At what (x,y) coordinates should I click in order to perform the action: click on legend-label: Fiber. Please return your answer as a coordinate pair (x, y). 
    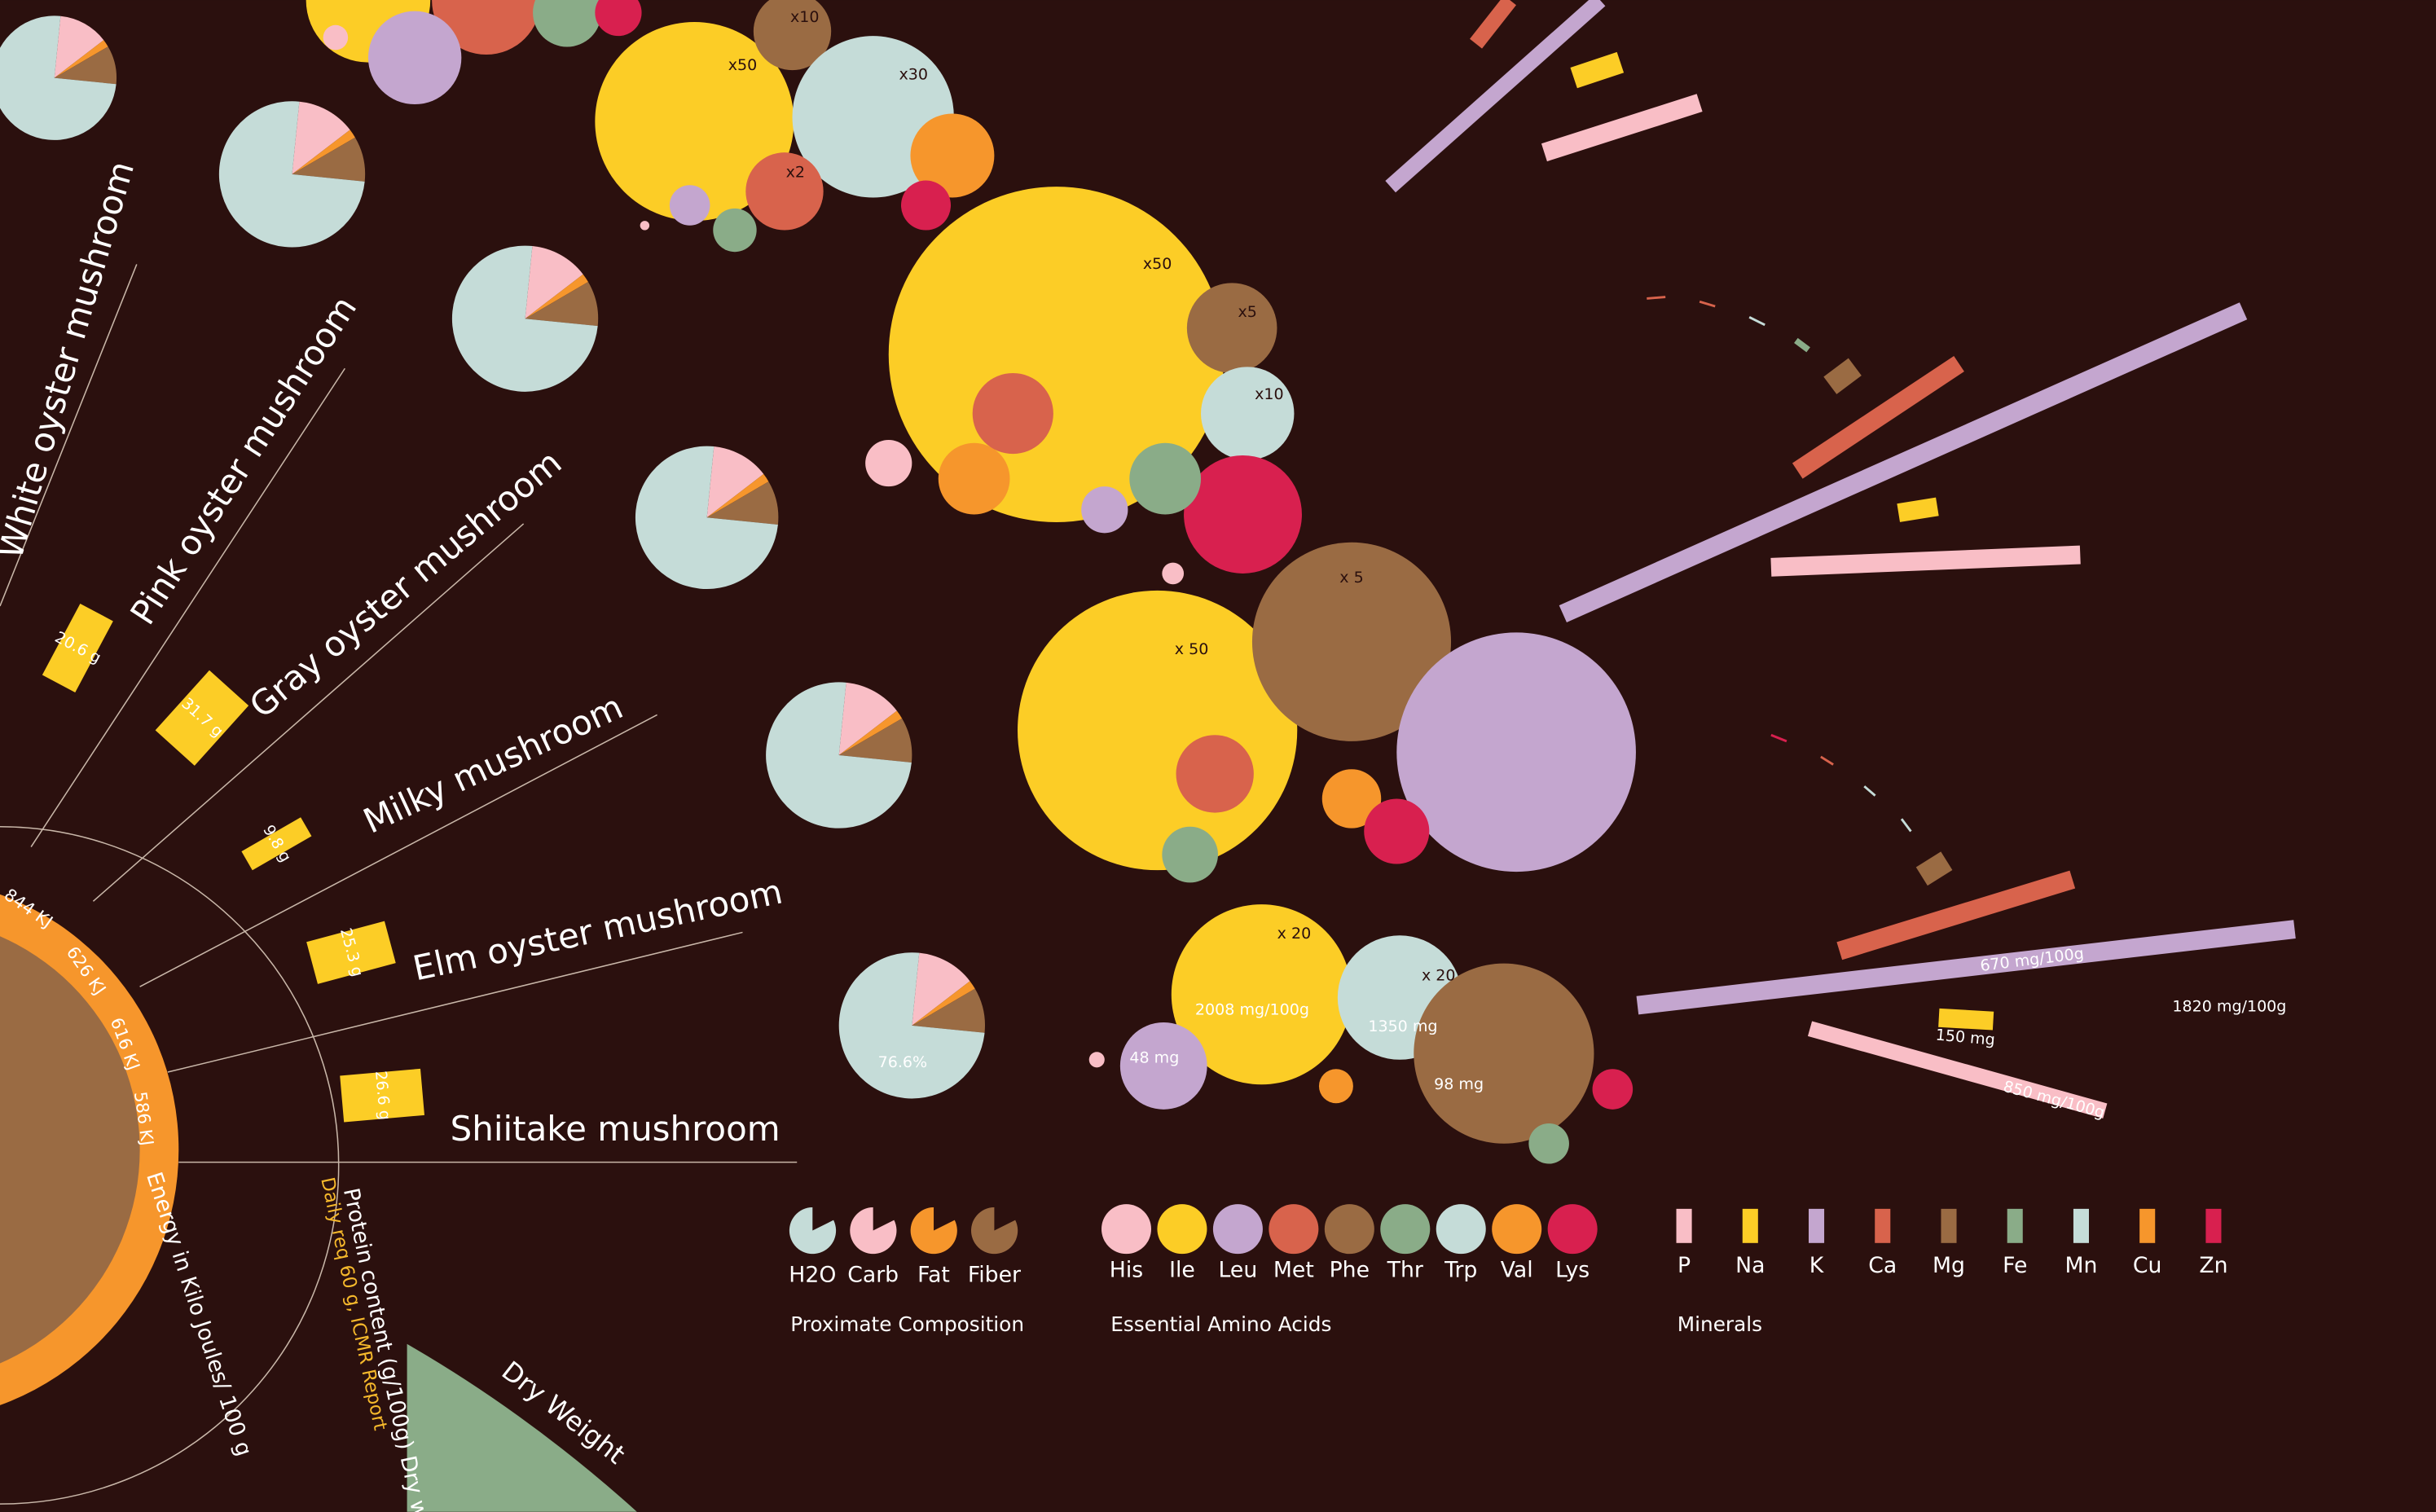
    Looking at the image, I should click on (994, 1274).